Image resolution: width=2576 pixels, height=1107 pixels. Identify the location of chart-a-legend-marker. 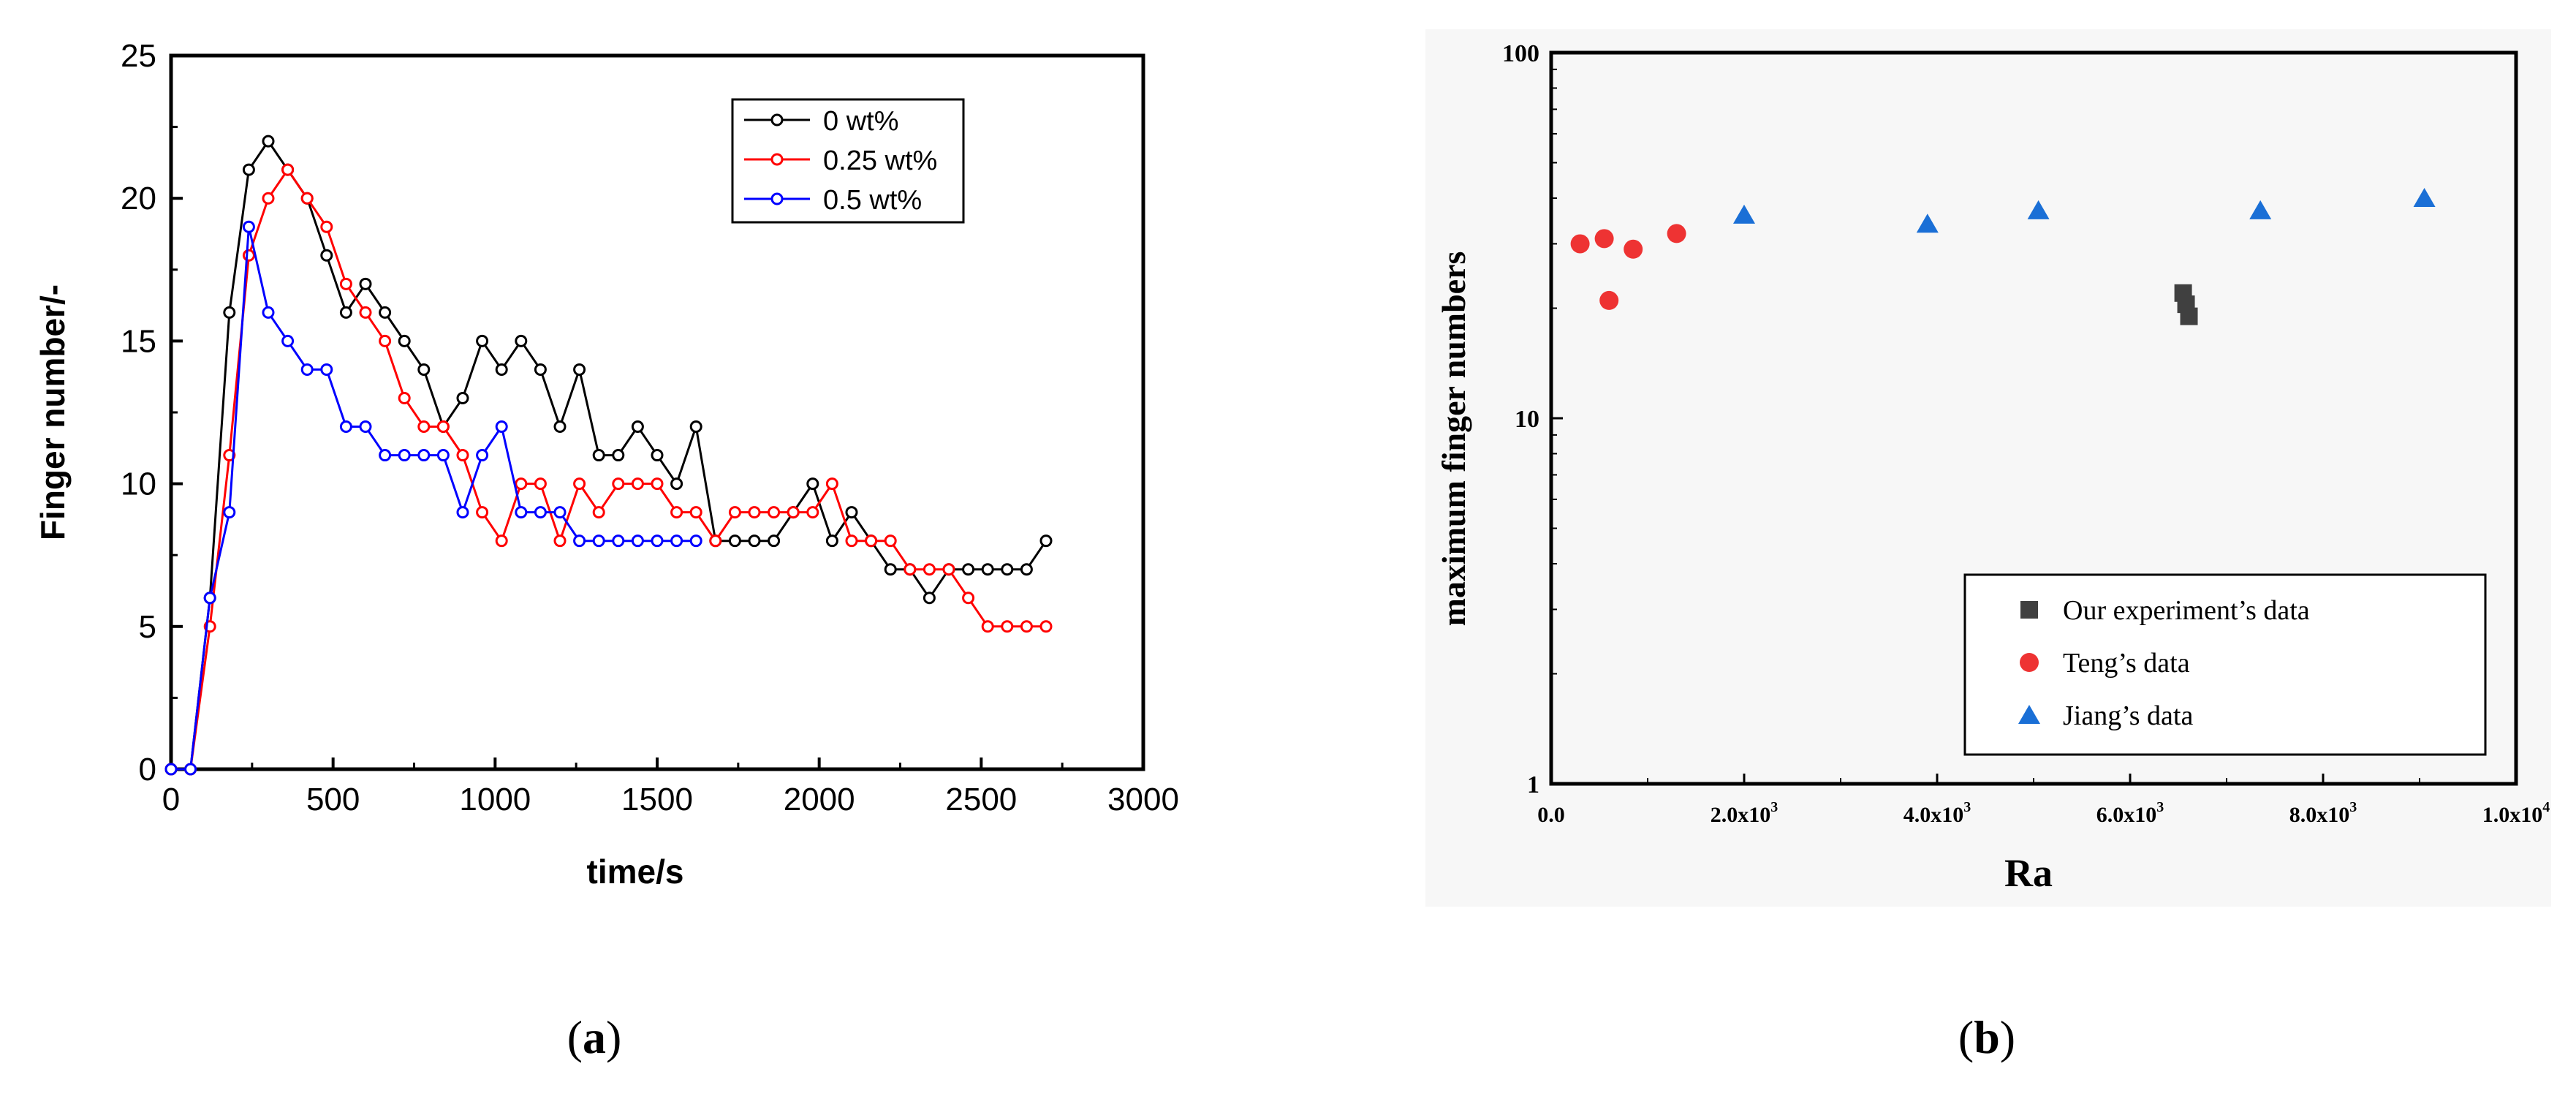
(777, 159).